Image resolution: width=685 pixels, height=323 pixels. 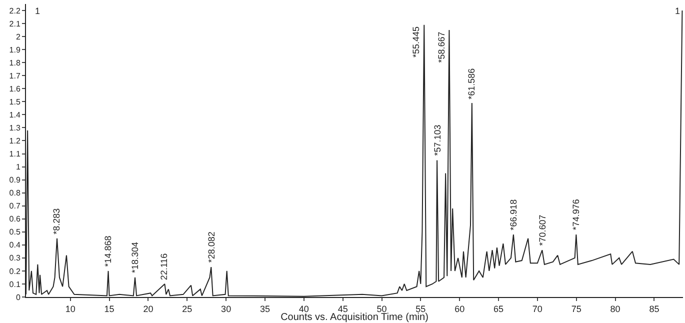 What do you see at coordinates (654, 309) in the screenshot?
I see `x-tick-label: 85` at bounding box center [654, 309].